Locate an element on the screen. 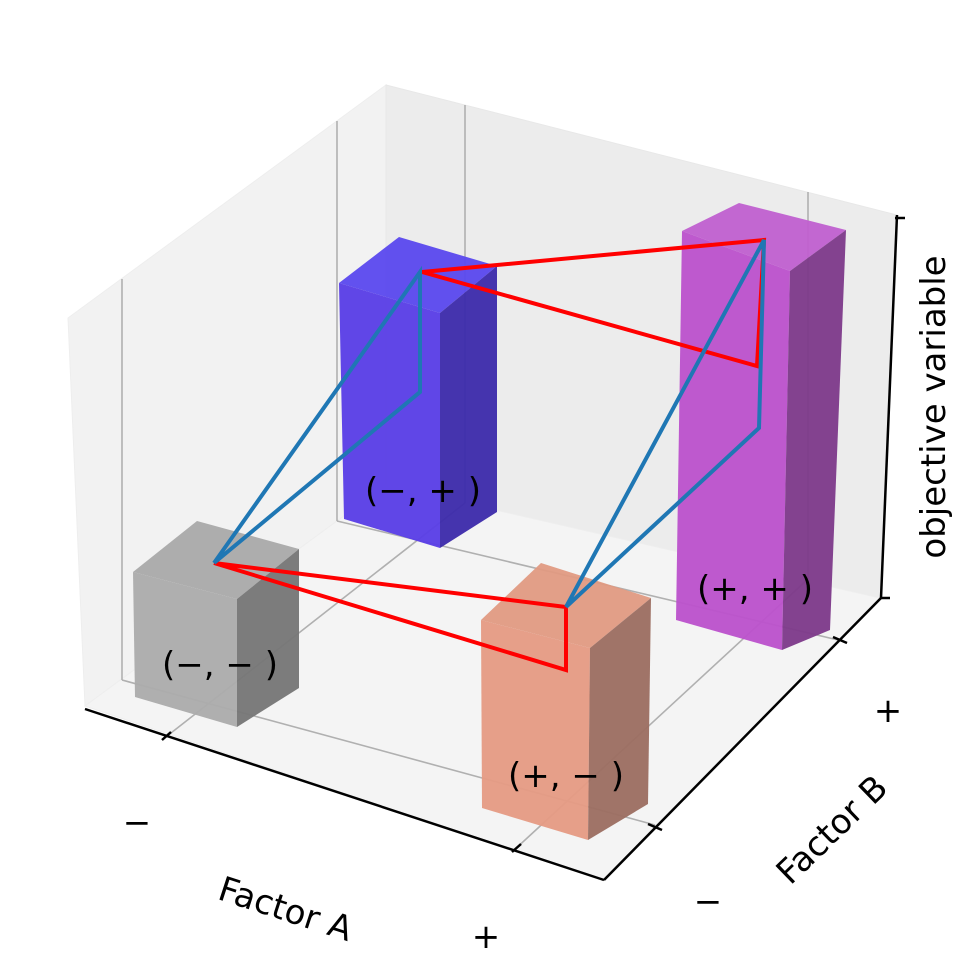 The width and height of the screenshot is (954, 975). bar-plus-minus is located at coordinates (566, 701).